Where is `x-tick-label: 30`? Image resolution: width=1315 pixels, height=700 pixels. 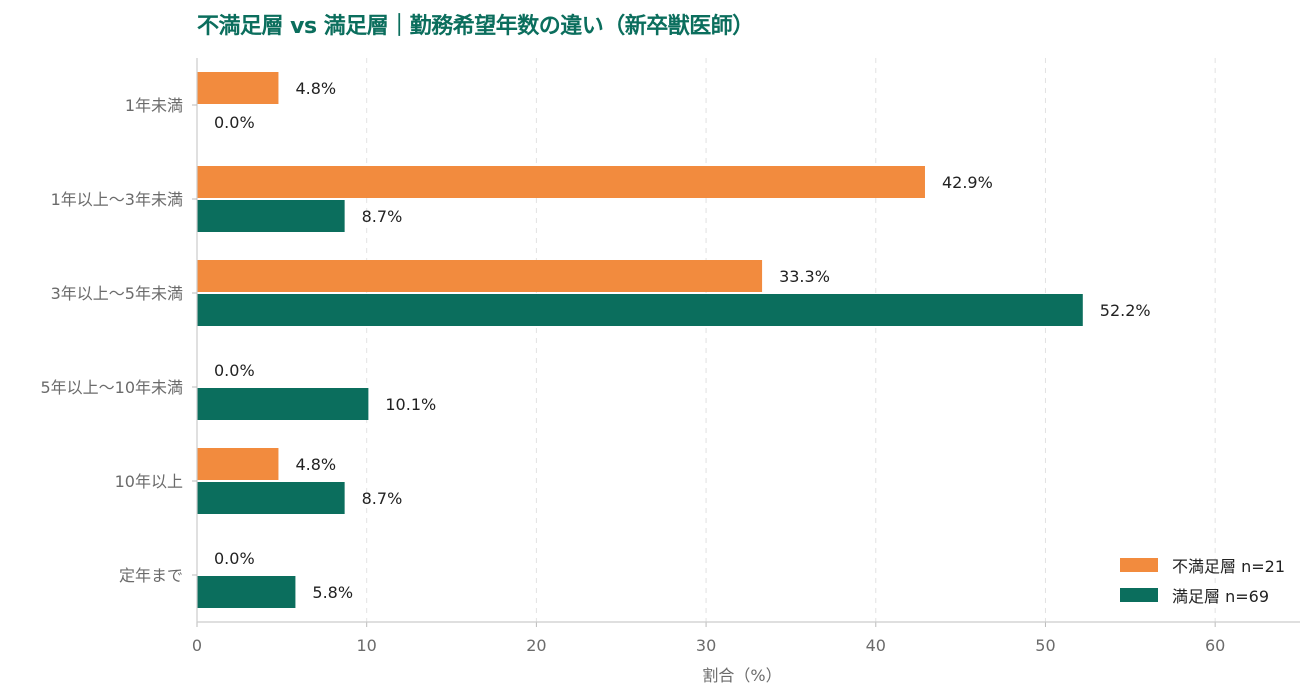 x-tick-label: 30 is located at coordinates (706, 645).